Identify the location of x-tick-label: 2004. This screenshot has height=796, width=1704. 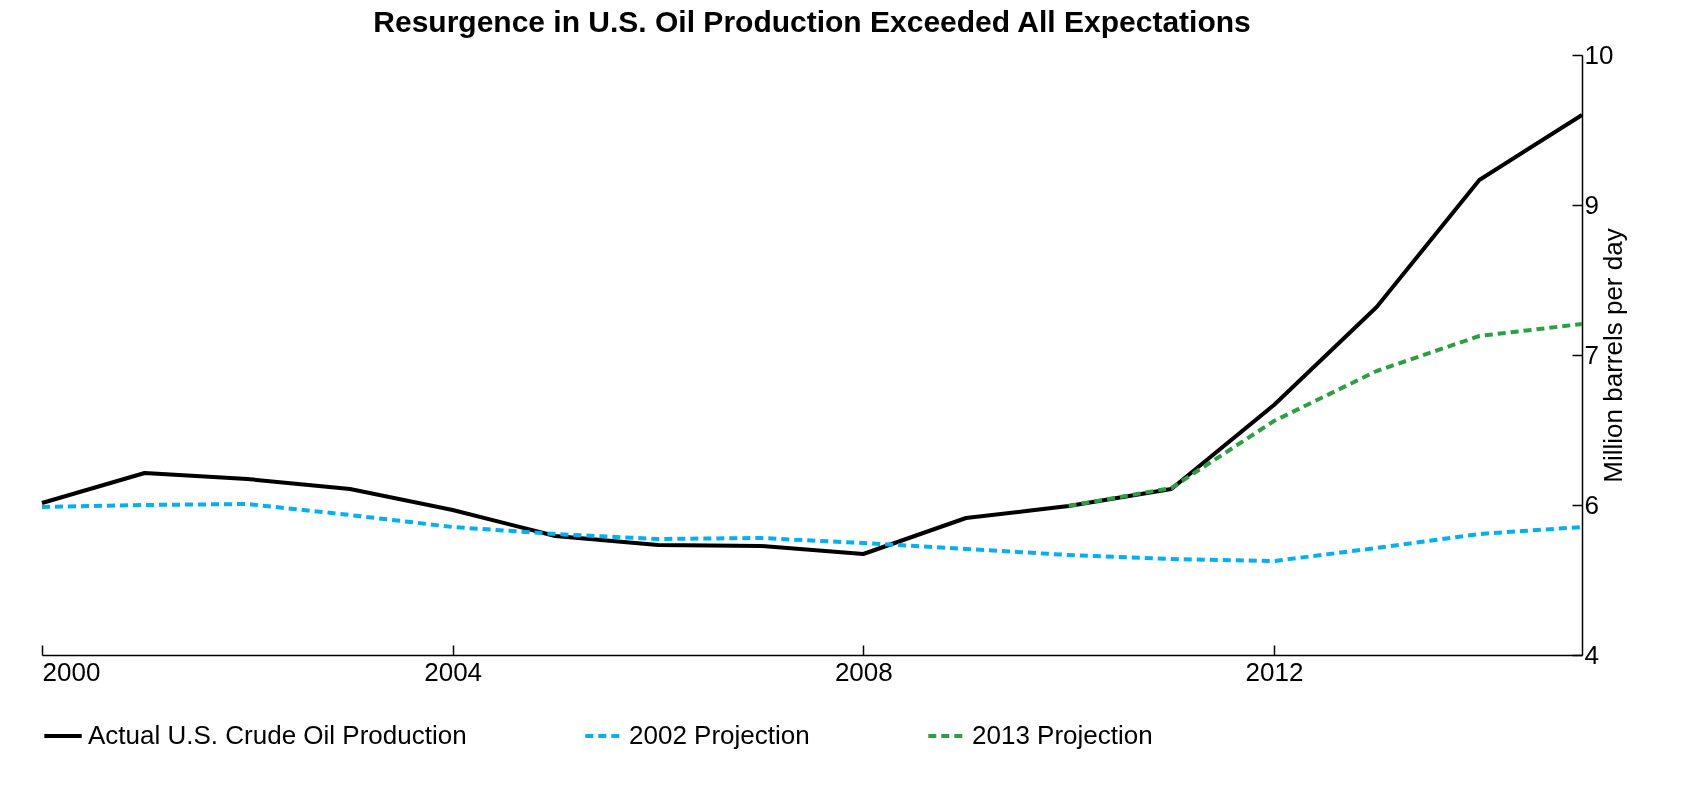
(453, 671).